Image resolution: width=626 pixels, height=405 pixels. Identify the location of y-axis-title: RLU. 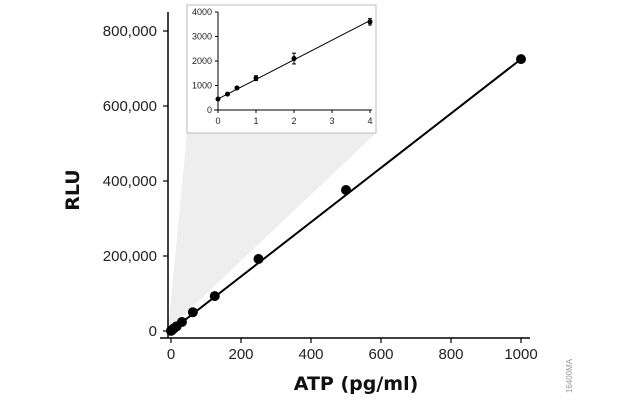
(73, 190).